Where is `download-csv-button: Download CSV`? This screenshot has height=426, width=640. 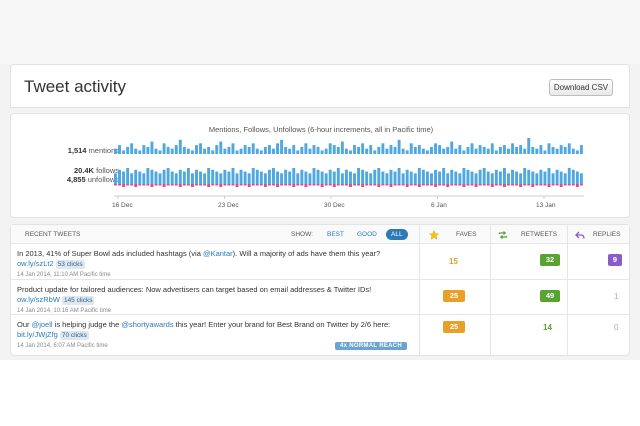
download-csv-button: Download CSV is located at coordinates (581, 87).